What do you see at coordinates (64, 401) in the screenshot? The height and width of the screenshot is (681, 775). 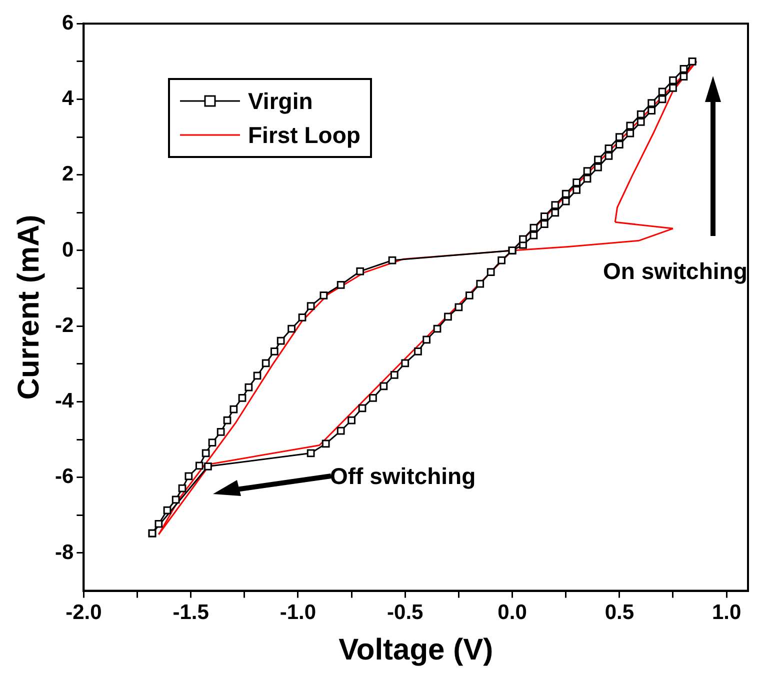 I see `y-tick-label: -4` at bounding box center [64, 401].